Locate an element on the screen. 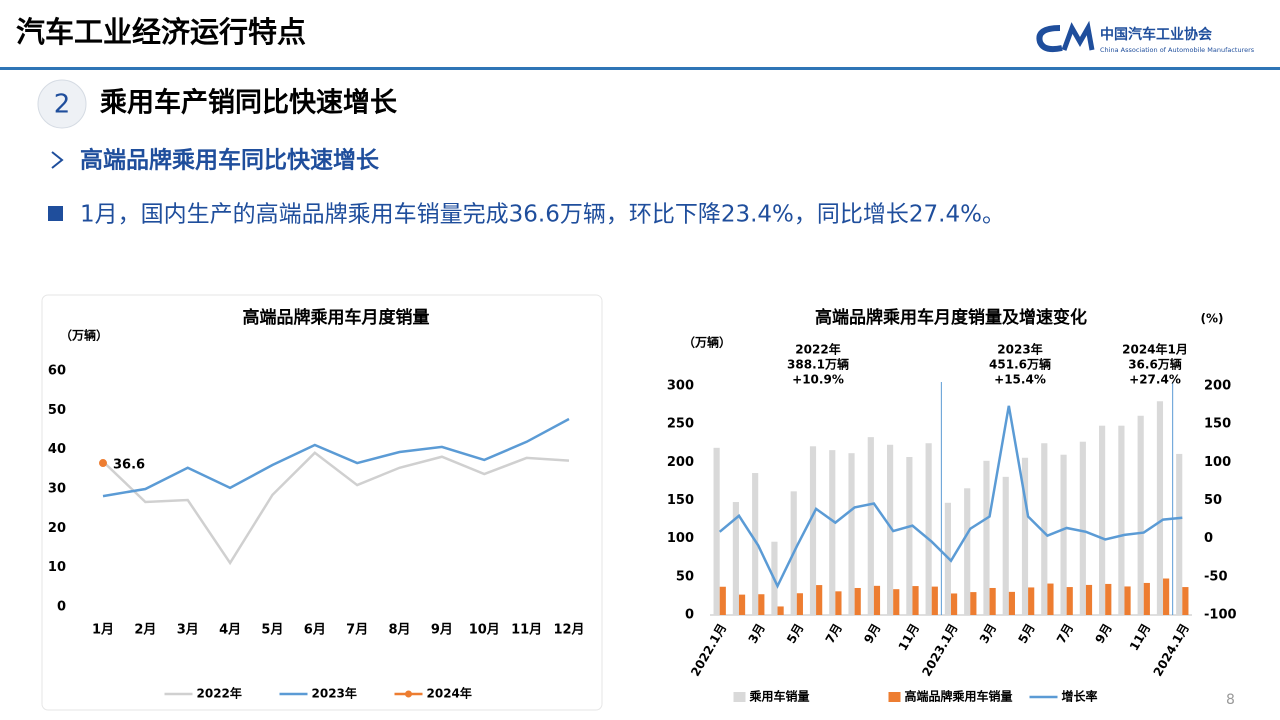 Image resolution: width=1280 pixels, height=720 pixels. x-tick-label: 3月 is located at coordinates (188, 630).